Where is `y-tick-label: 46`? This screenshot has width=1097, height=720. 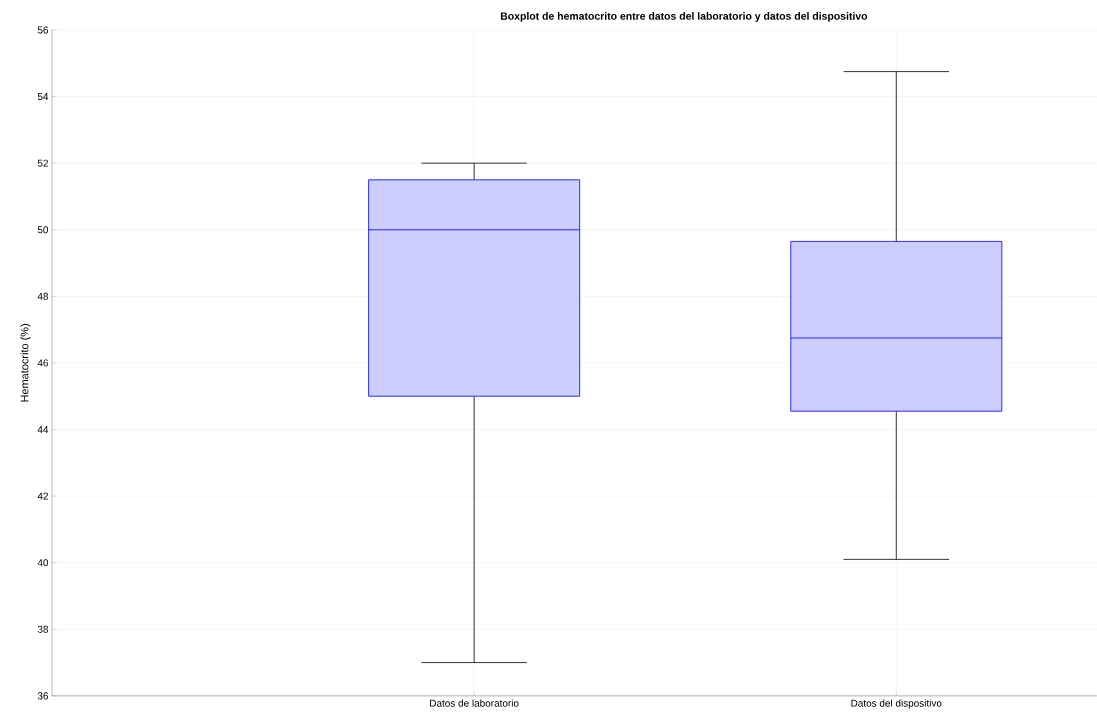 y-tick-label: 46 is located at coordinates (43, 363).